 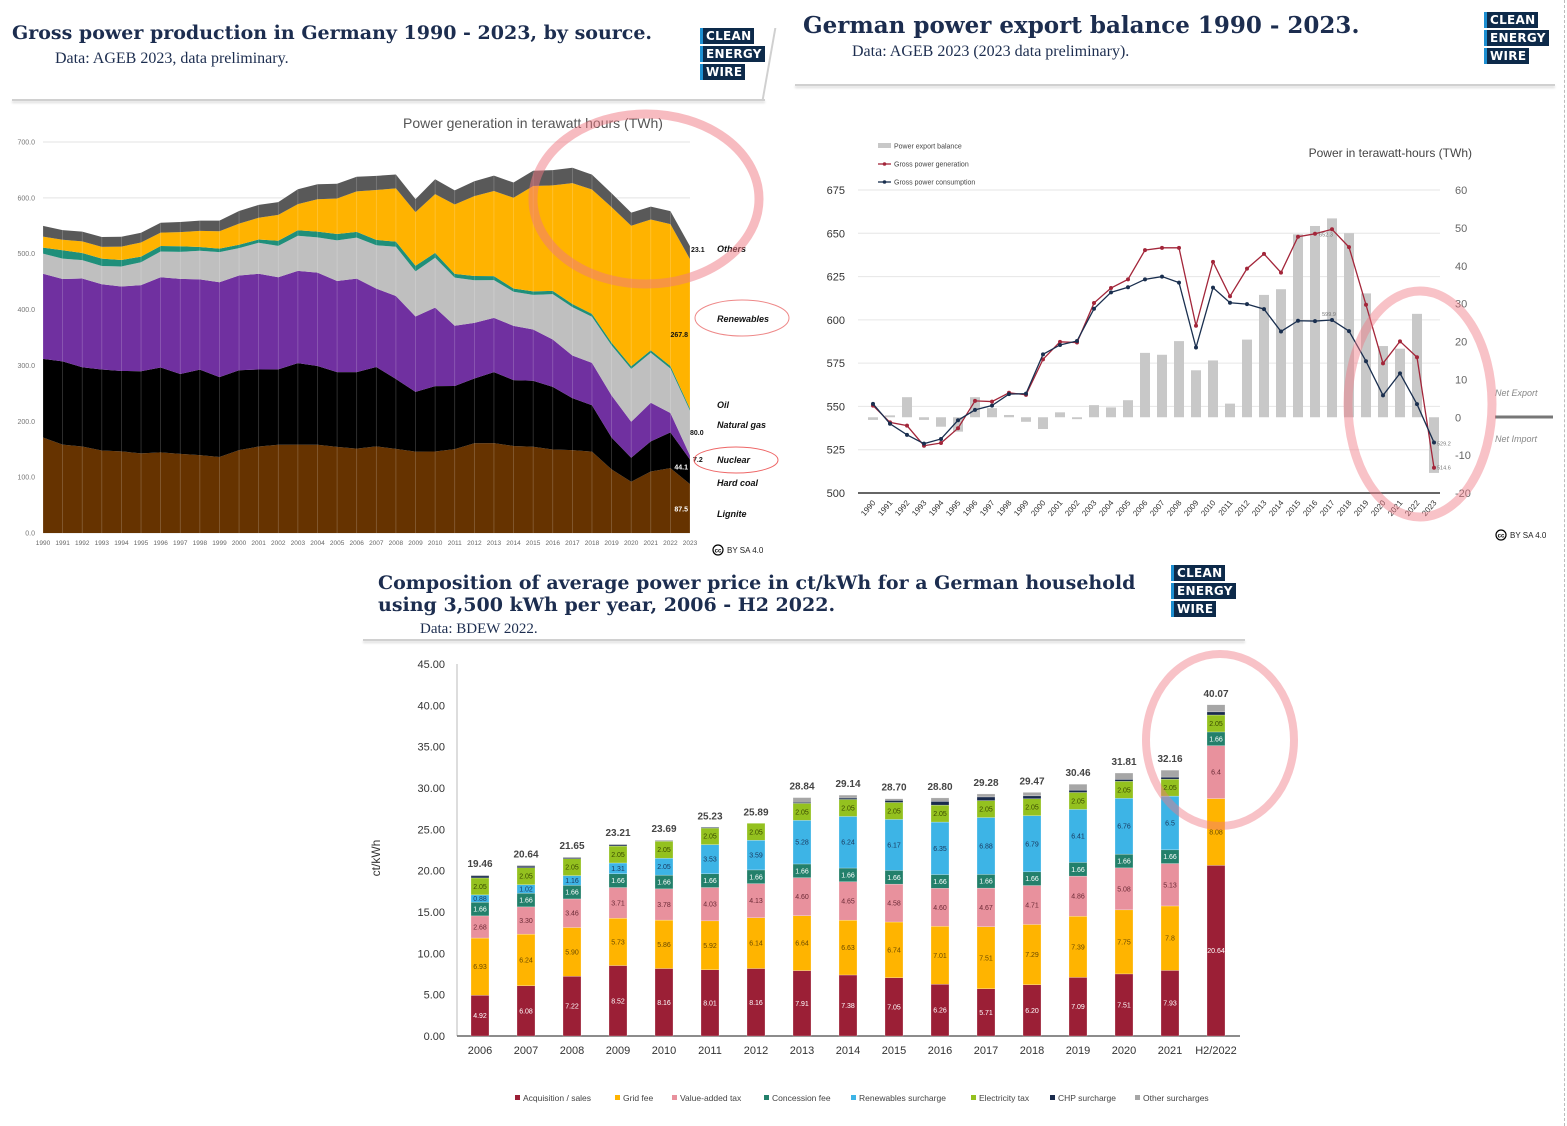 I want to click on y-tick-label: 35.00, so click(x=431, y=748).